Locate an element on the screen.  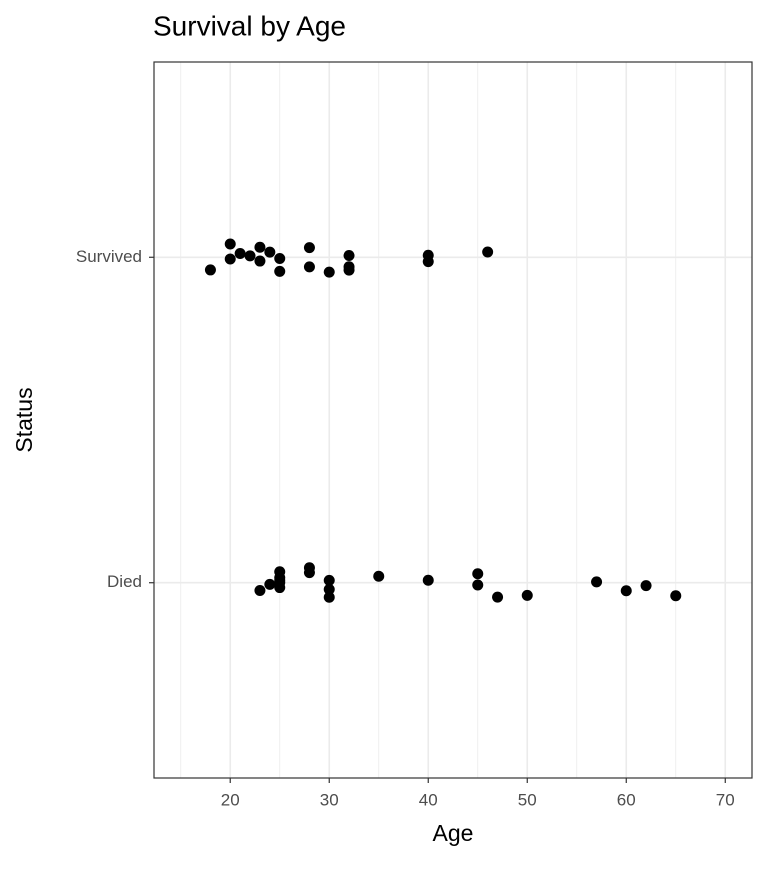
x-tick-label: 20 is located at coordinates (230, 799).